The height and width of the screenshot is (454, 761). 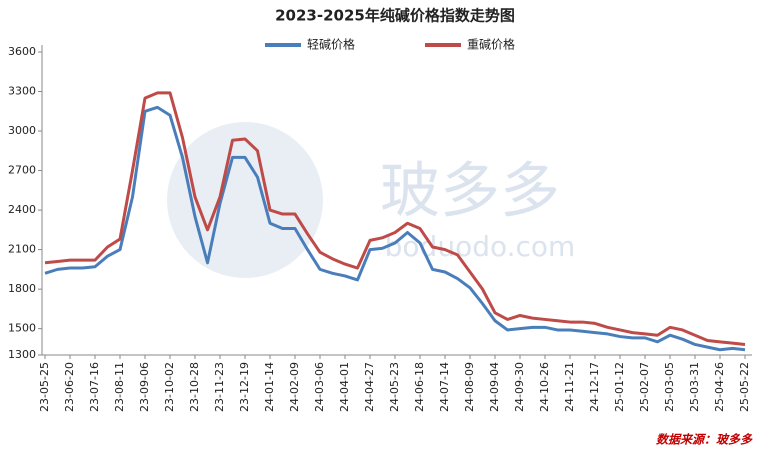 I want to click on x-tick-label: 24-09-04, so click(x=494, y=387).